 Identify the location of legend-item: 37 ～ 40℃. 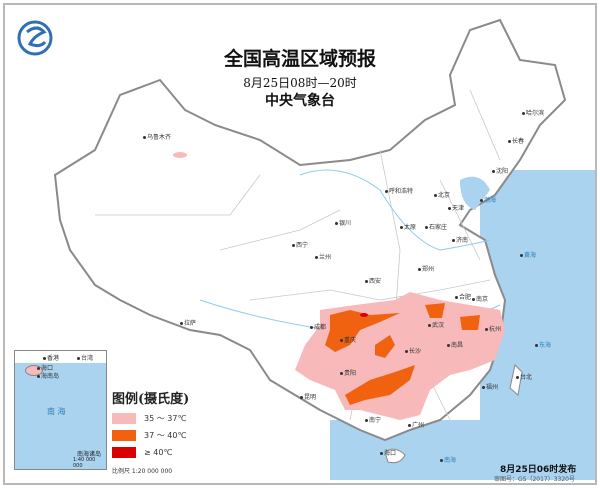
(150, 435).